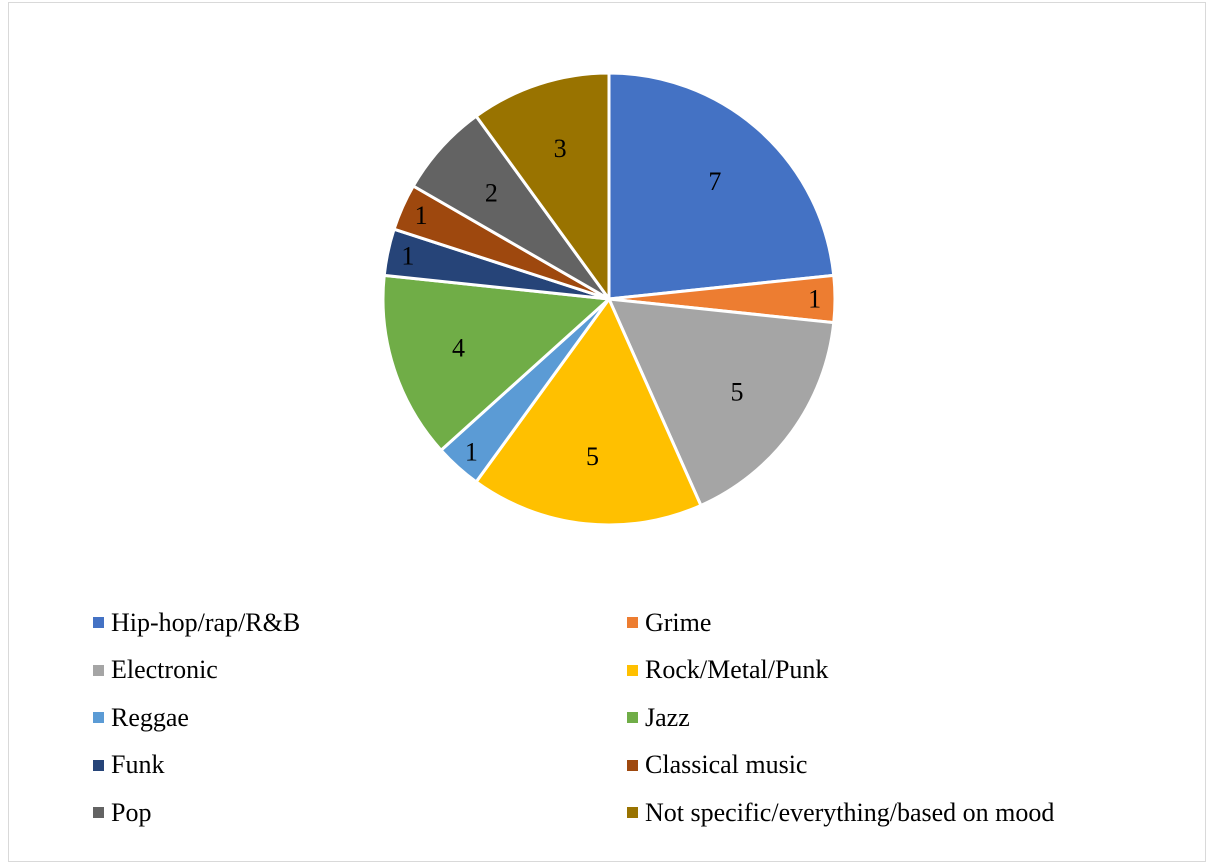 This screenshot has width=1215, height=862. Describe the element at coordinates (737, 670) in the screenshot. I see `legend-label: Rock/Metal/Punk` at that location.